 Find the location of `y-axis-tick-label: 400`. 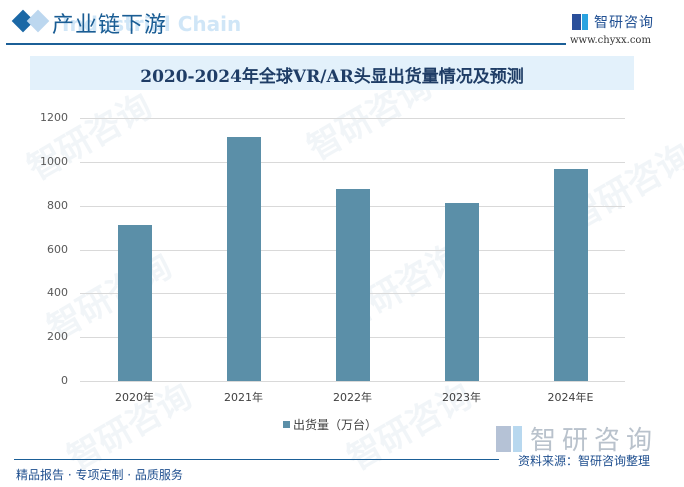

y-axis-tick-label: 400 is located at coordinates (57, 293).